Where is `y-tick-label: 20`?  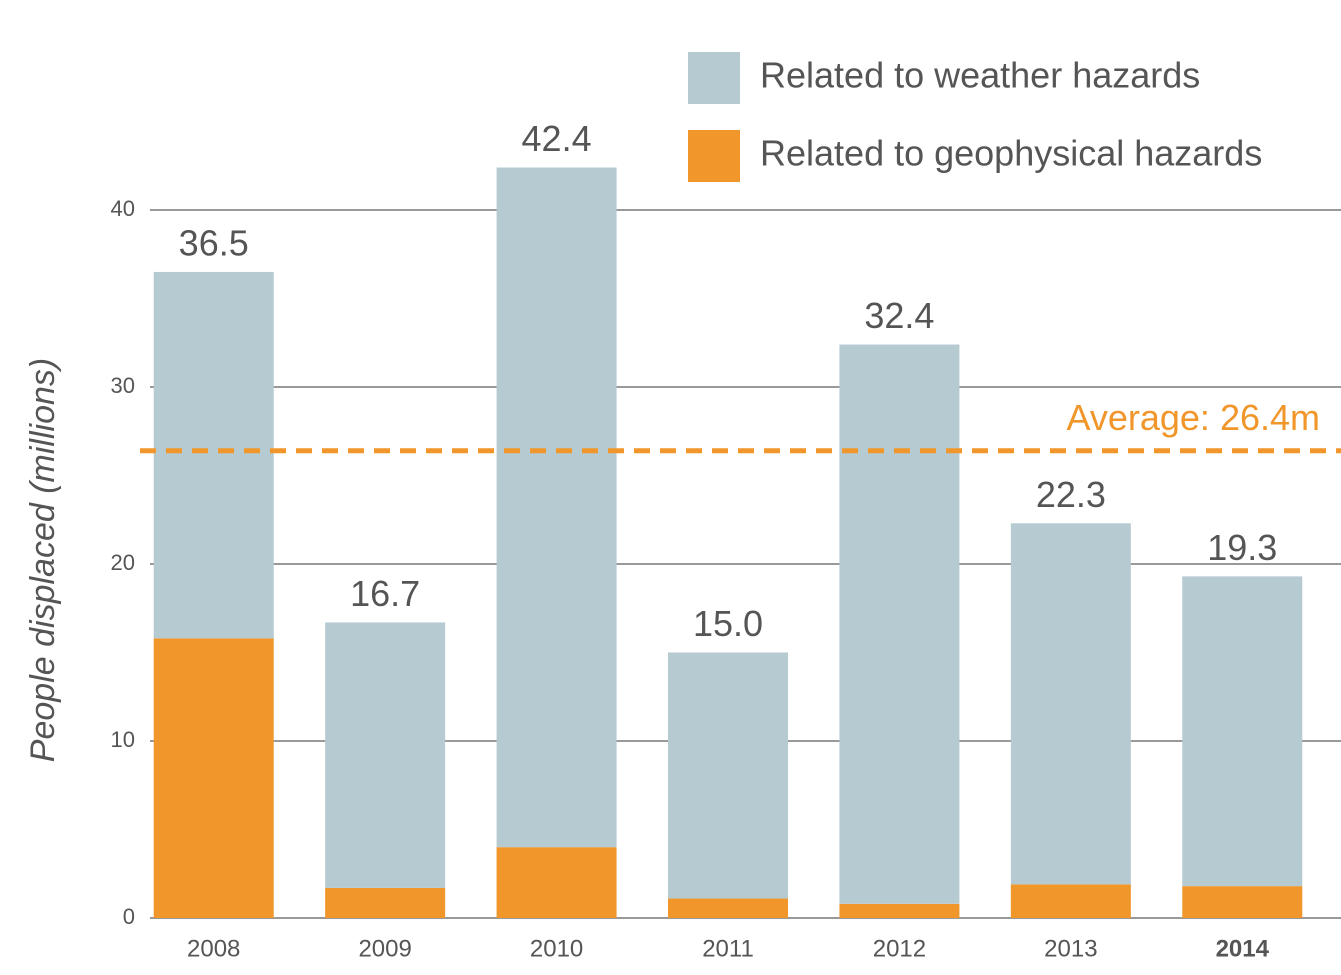 y-tick-label: 20 is located at coordinates (123, 562).